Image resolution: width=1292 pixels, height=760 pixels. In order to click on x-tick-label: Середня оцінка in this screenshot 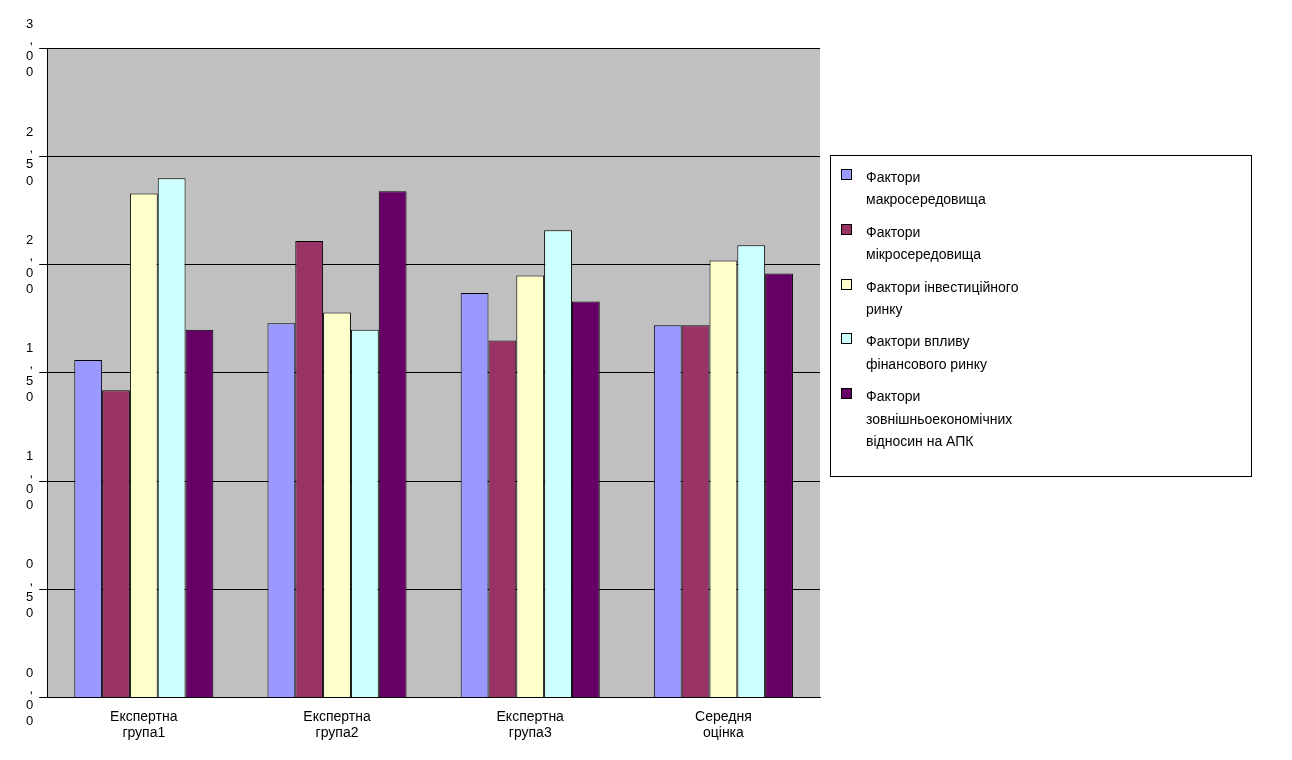, I will do `click(723, 724)`.